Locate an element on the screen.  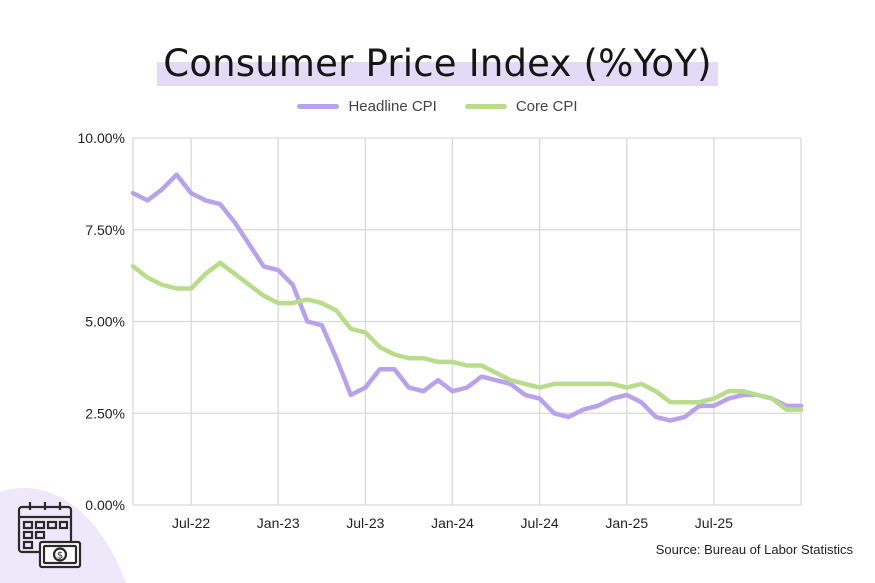
y-axis-ticks: 0.00% 2.50% 5.00% 7.50% 10.00% is located at coordinates (101, 321).